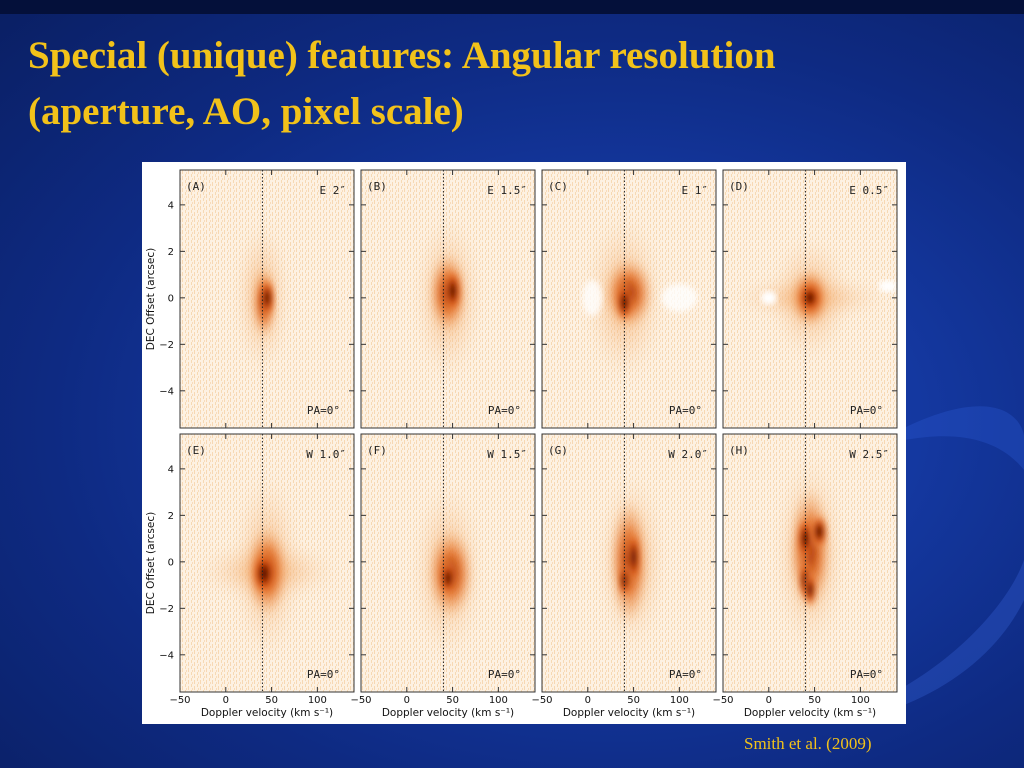 This screenshot has height=768, width=1024. I want to click on top-band, so click(512, 7).